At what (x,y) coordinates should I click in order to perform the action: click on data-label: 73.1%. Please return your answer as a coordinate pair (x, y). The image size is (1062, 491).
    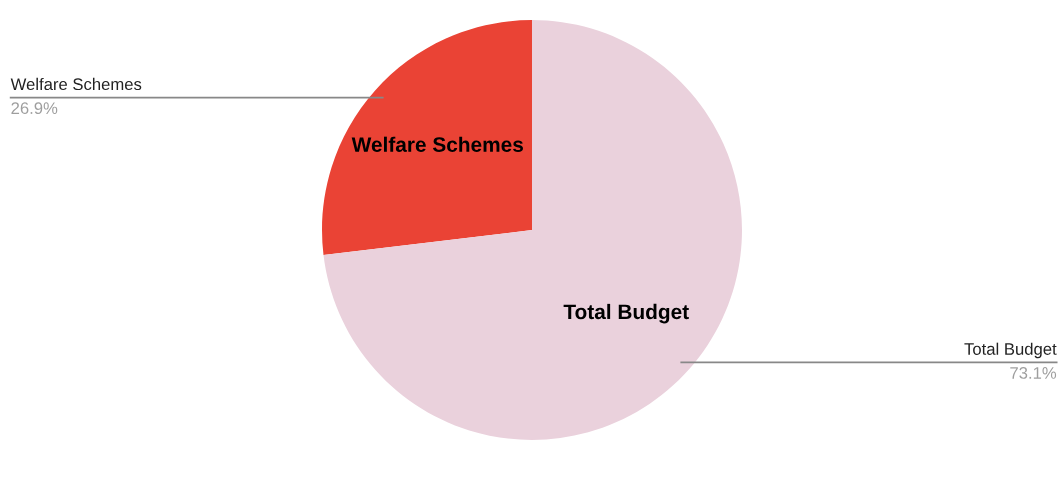
    Looking at the image, I should click on (1033, 373).